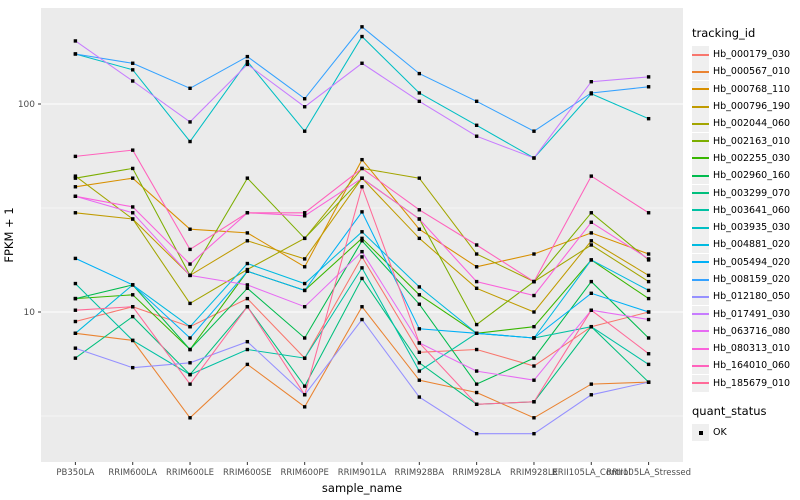 The image size is (800, 500). What do you see at coordinates (745, 331) in the screenshot?
I see `legend-item: Hb_063716_080` at bounding box center [745, 331].